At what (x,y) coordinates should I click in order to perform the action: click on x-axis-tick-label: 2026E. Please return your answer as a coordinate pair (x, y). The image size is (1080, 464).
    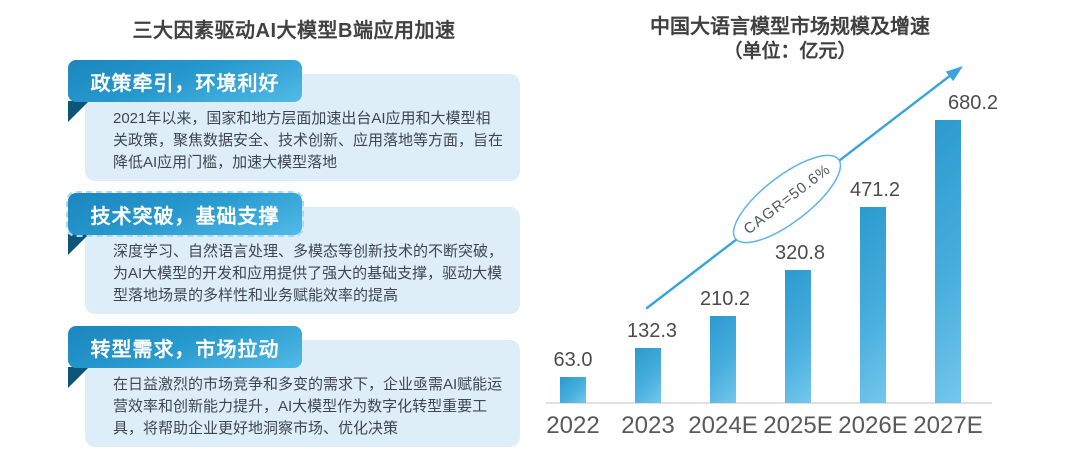
    Looking at the image, I should click on (873, 425).